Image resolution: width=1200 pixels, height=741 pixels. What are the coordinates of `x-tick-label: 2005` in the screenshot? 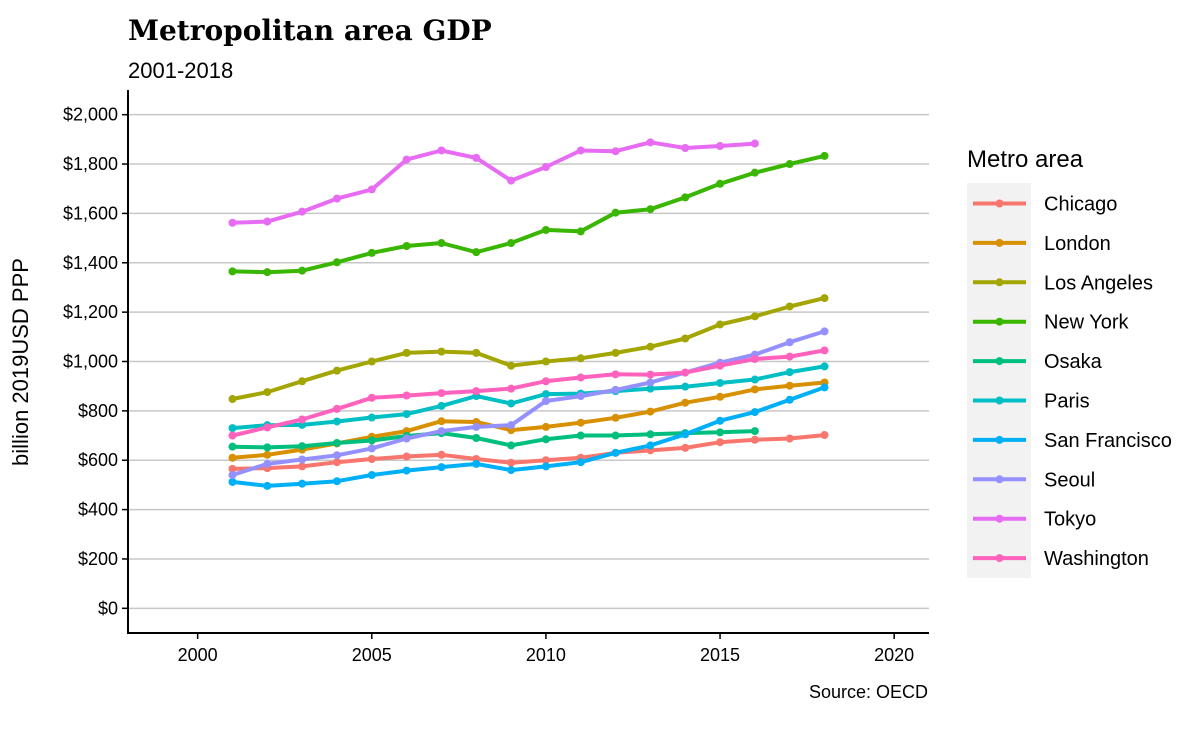 It's located at (372, 655).